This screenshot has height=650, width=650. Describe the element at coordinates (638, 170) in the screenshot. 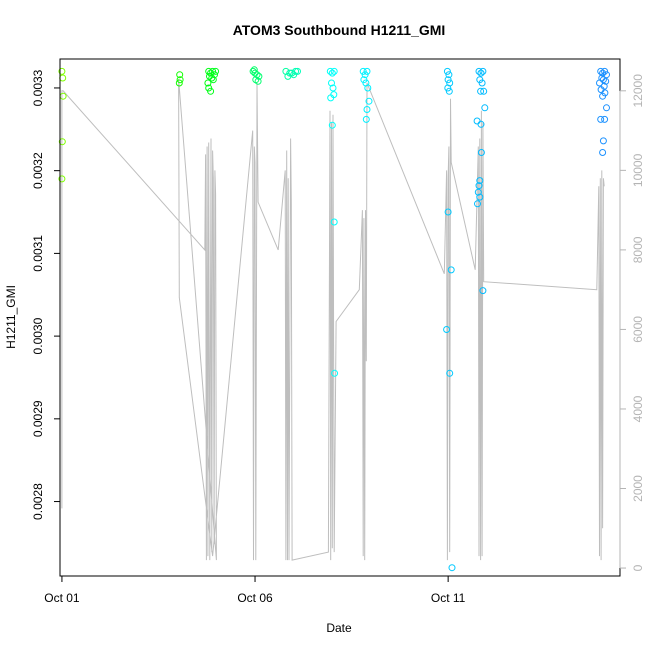

I see `y2-tick-label: 10000` at that location.